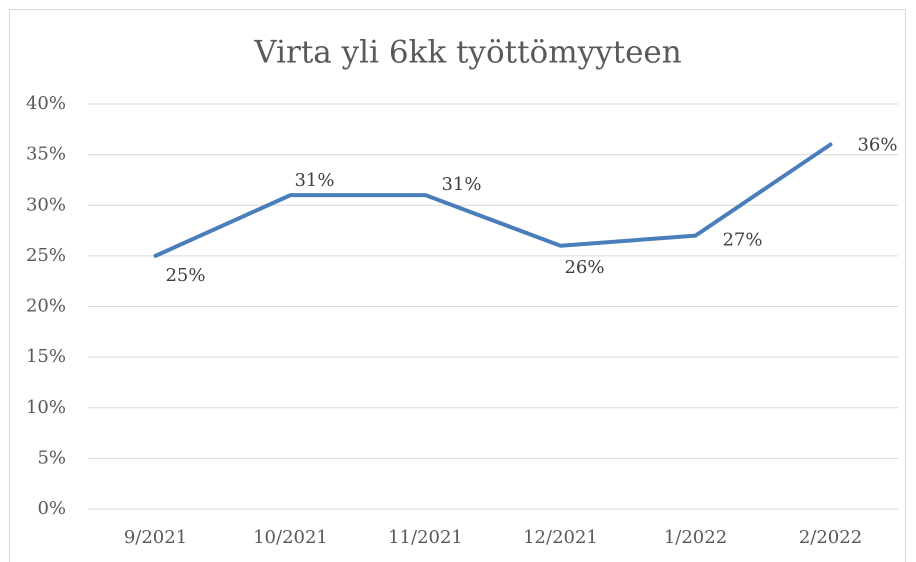 This screenshot has width=916, height=562. I want to click on data-label: 26%, so click(584, 267).